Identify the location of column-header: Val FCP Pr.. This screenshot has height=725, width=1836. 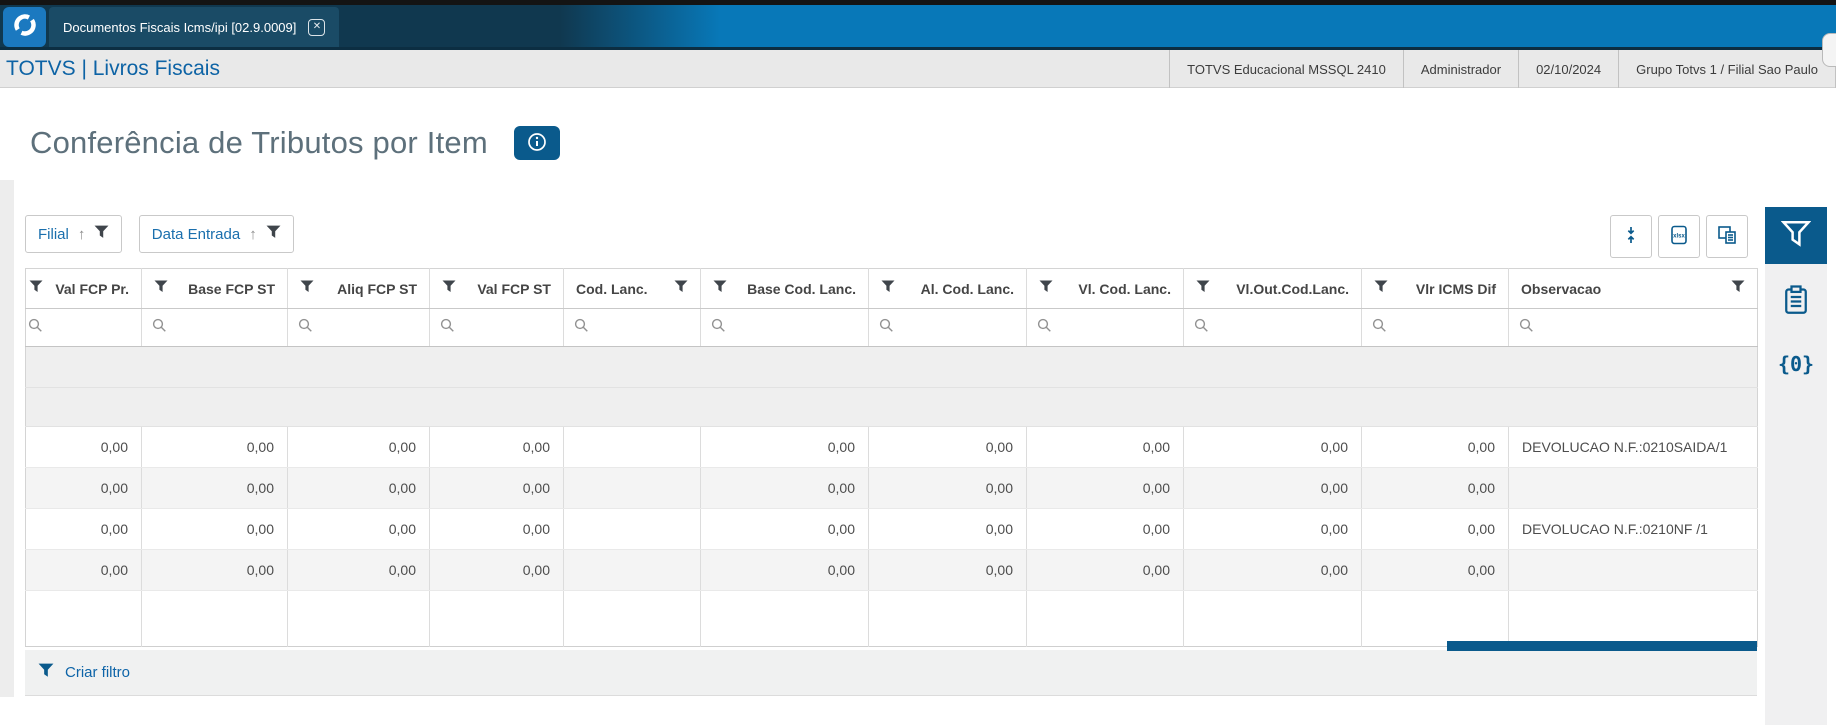
(83, 288).